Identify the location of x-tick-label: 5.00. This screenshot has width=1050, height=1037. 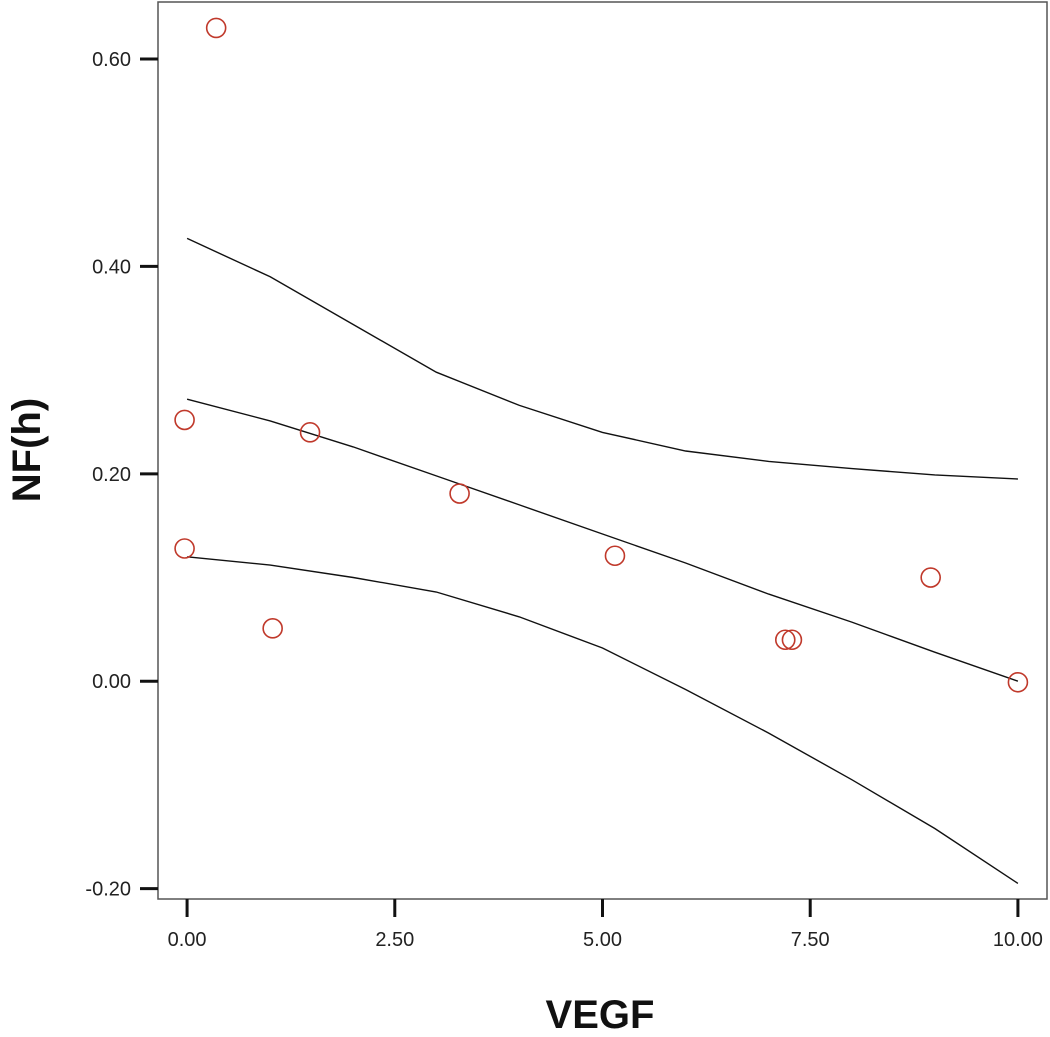
(602, 940).